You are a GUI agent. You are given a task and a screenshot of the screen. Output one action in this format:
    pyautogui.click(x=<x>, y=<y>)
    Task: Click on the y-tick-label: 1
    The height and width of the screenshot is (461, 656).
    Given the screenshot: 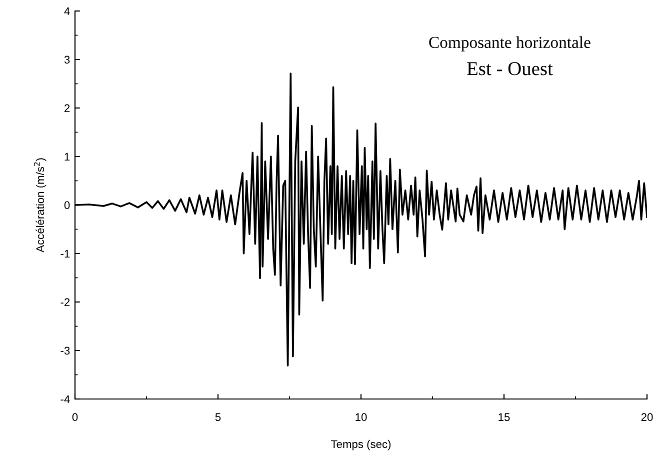 What is the action you would take?
    pyautogui.click(x=67, y=156)
    